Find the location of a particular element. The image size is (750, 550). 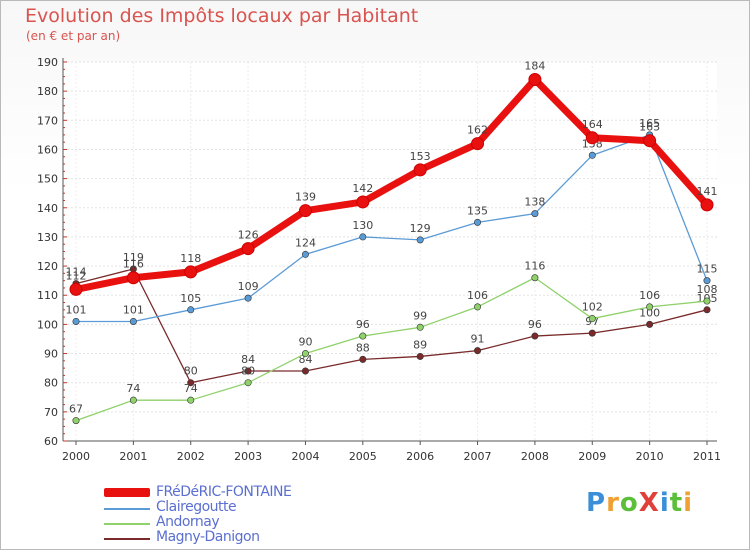

y-tick-label: 110 is located at coordinates (47, 295).